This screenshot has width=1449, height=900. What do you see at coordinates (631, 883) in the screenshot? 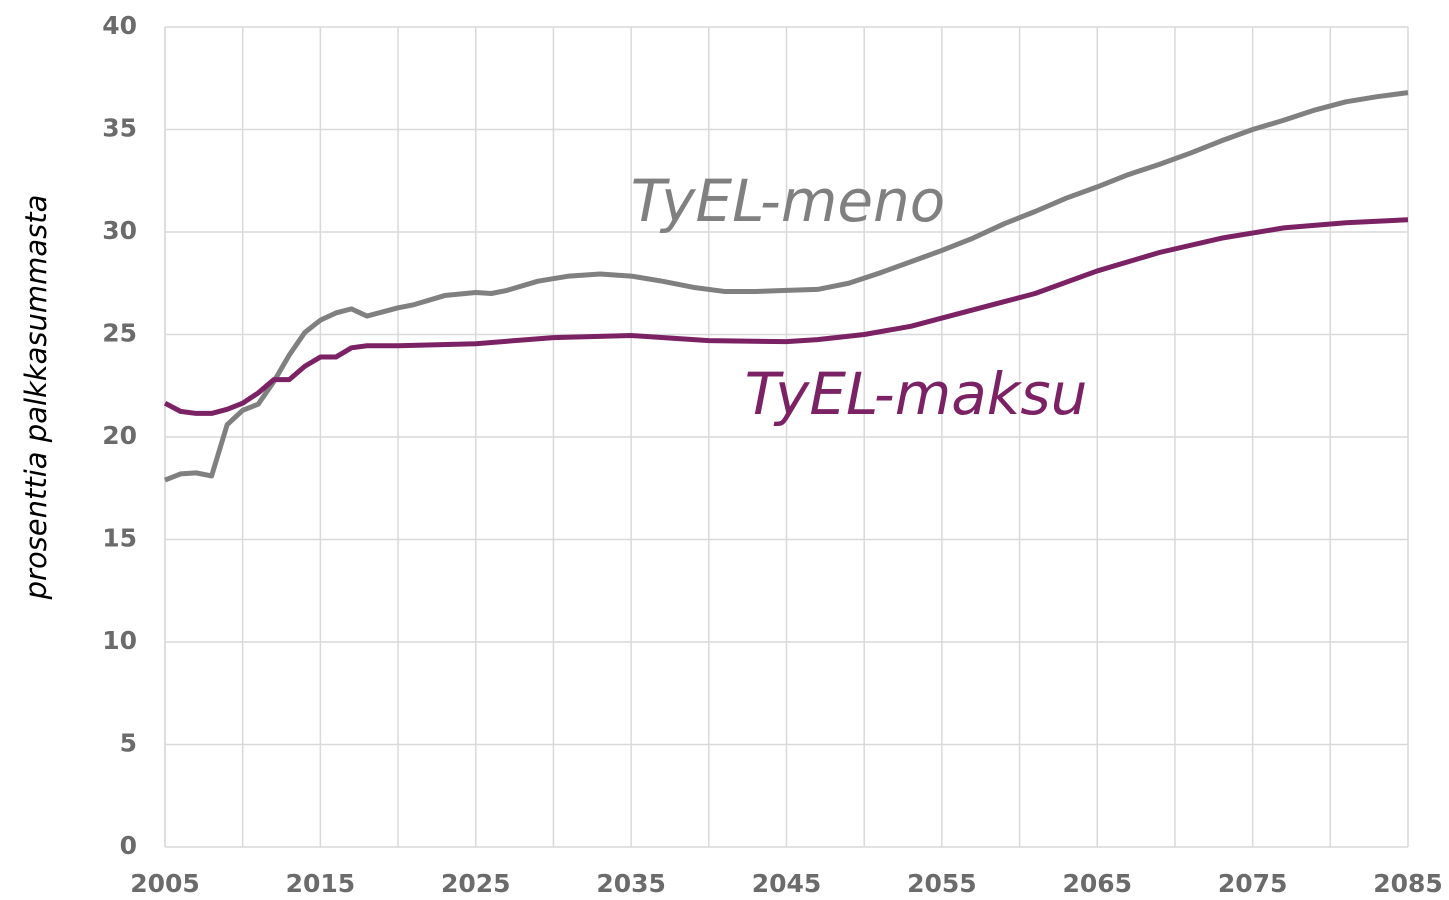
I see `x-tick-label: 2035` at bounding box center [631, 883].